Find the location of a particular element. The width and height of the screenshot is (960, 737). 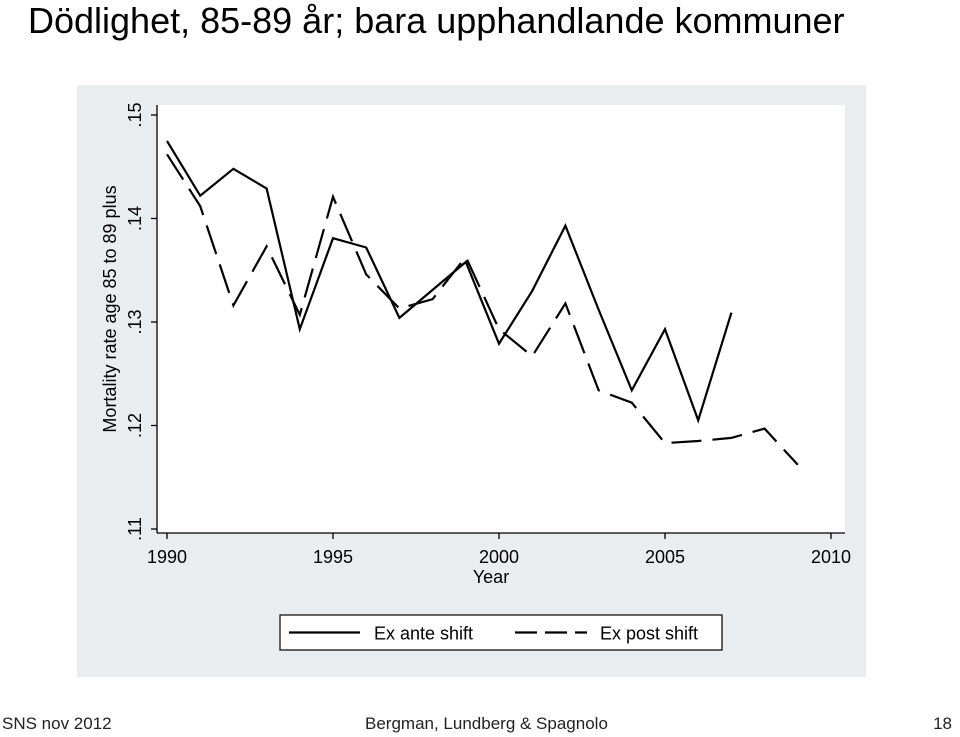

x-tick-label: 2005 is located at coordinates (665, 557).